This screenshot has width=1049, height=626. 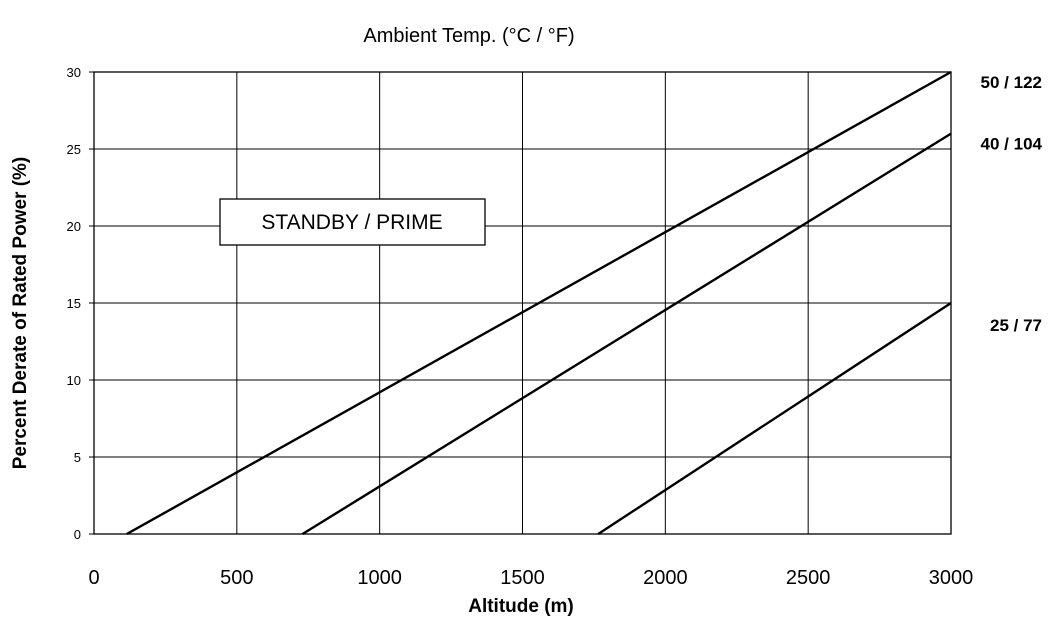 What do you see at coordinates (74, 380) in the screenshot?
I see `y-tick-label: 10` at bounding box center [74, 380].